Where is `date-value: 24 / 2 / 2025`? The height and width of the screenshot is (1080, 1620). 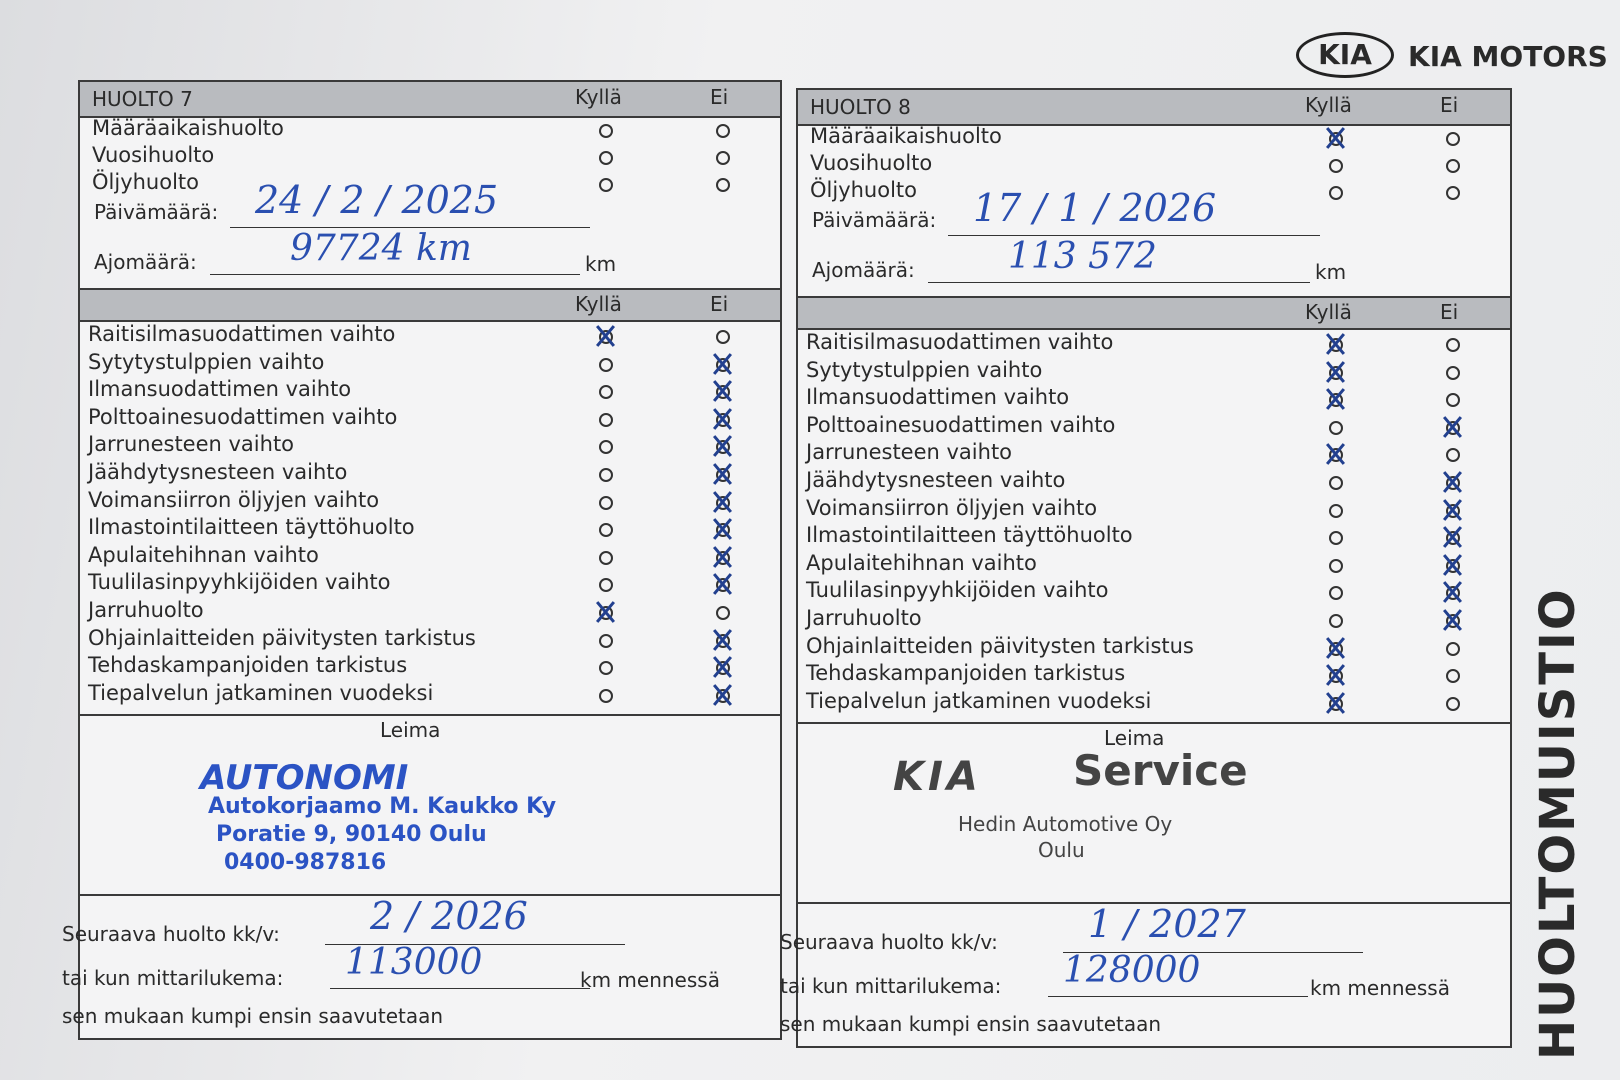
date-value: 24 / 2 / 2025 is located at coordinates (377, 200).